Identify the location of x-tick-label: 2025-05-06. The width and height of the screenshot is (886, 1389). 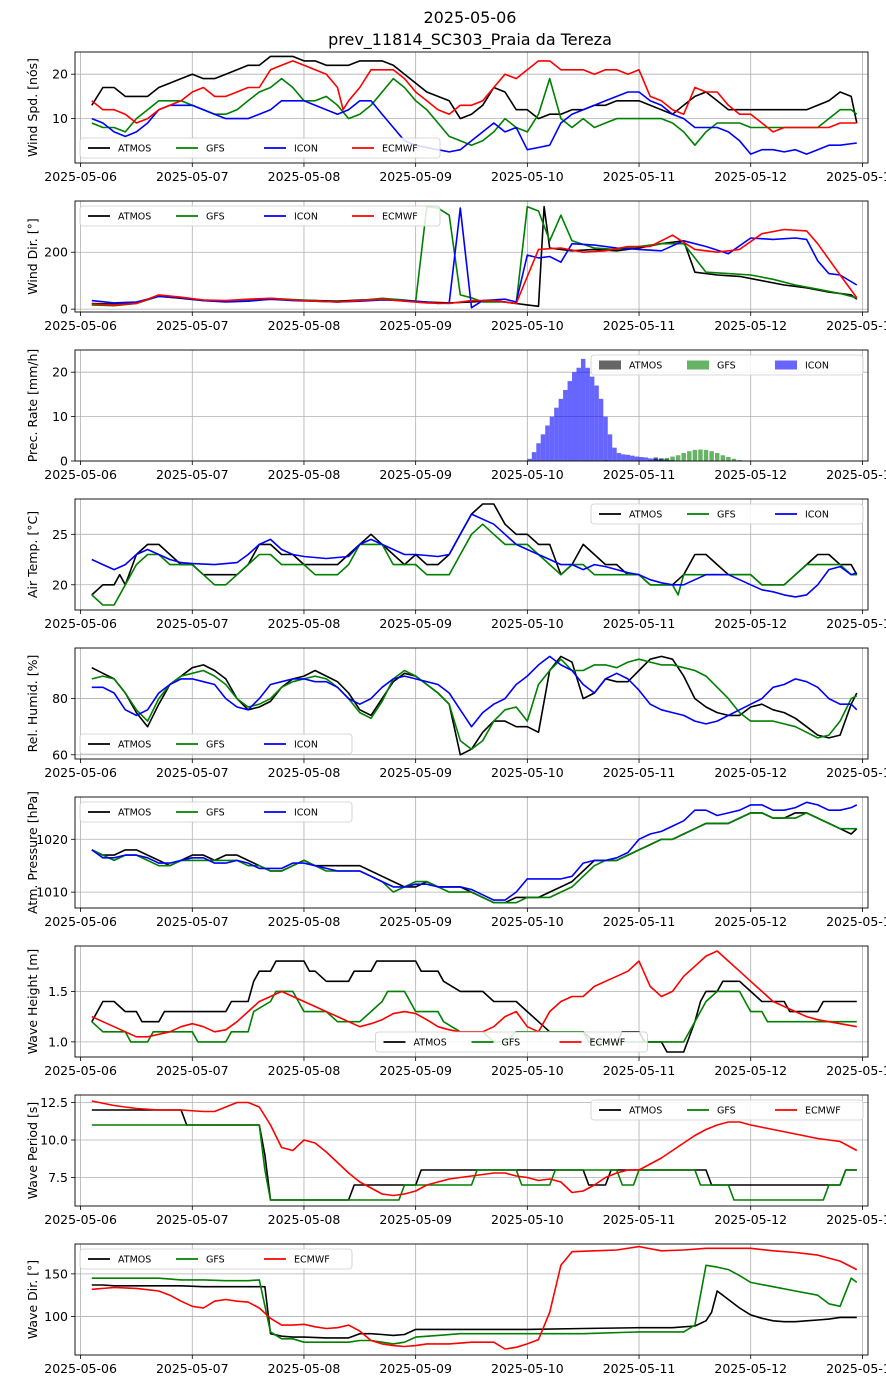
(80, 1368).